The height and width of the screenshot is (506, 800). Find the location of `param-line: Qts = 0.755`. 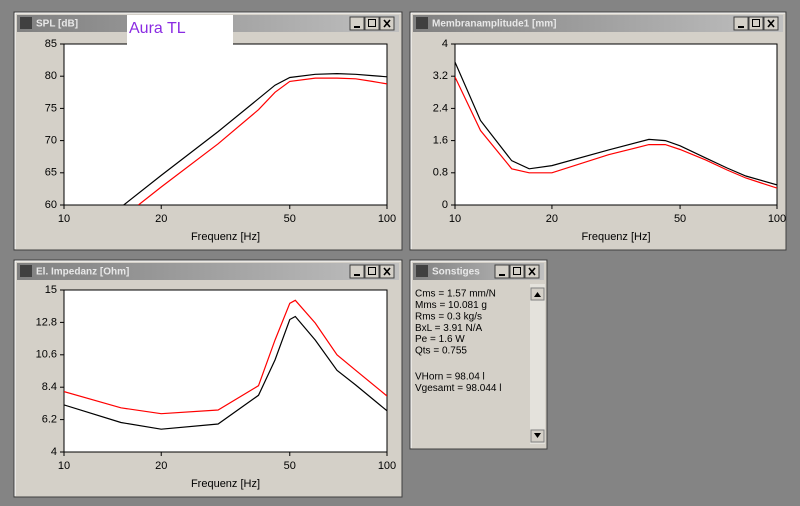

param-line: Qts = 0.755 is located at coordinates (441, 351).